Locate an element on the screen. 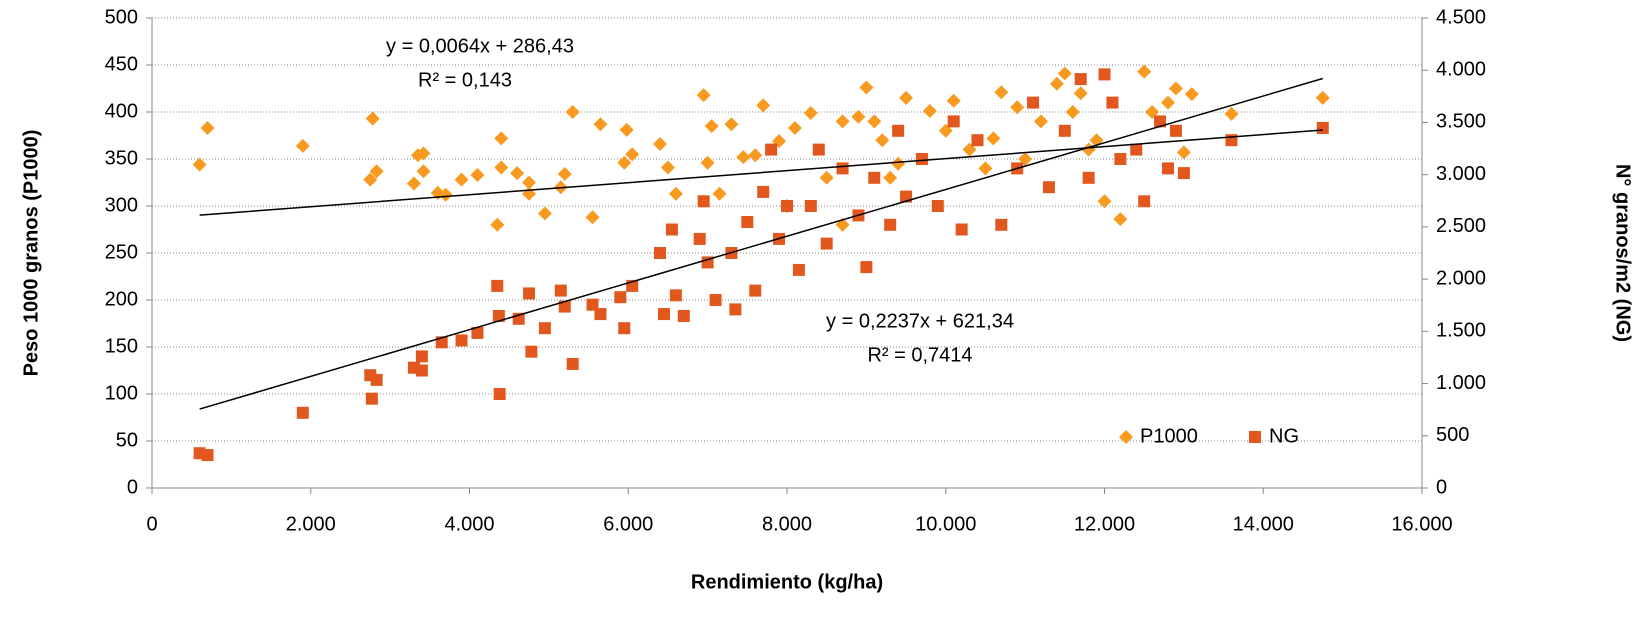 The width and height of the screenshot is (1648, 628). y2-tick-label: 1.500 is located at coordinates (1461, 331).